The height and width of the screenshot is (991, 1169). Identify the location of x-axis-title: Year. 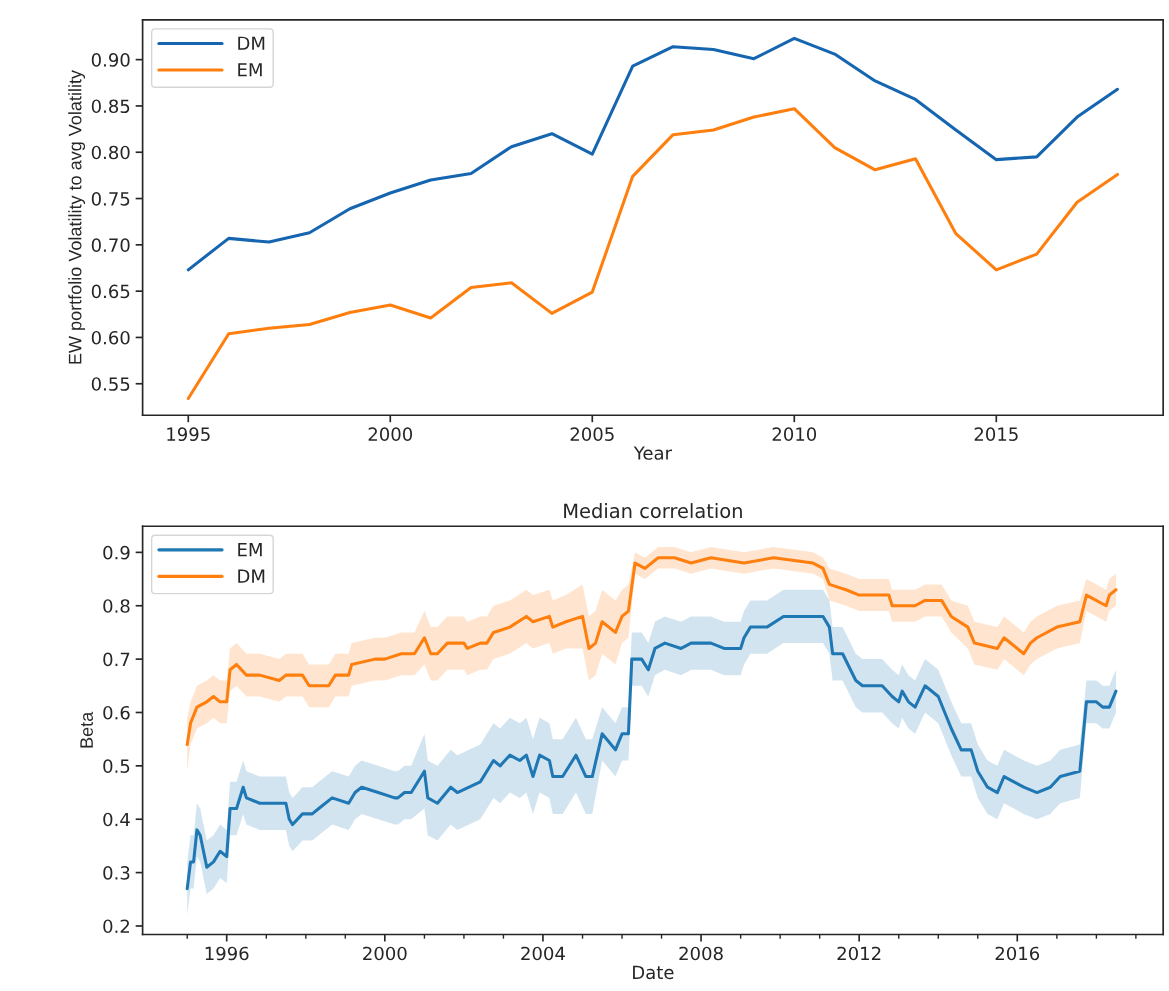
(652, 453).